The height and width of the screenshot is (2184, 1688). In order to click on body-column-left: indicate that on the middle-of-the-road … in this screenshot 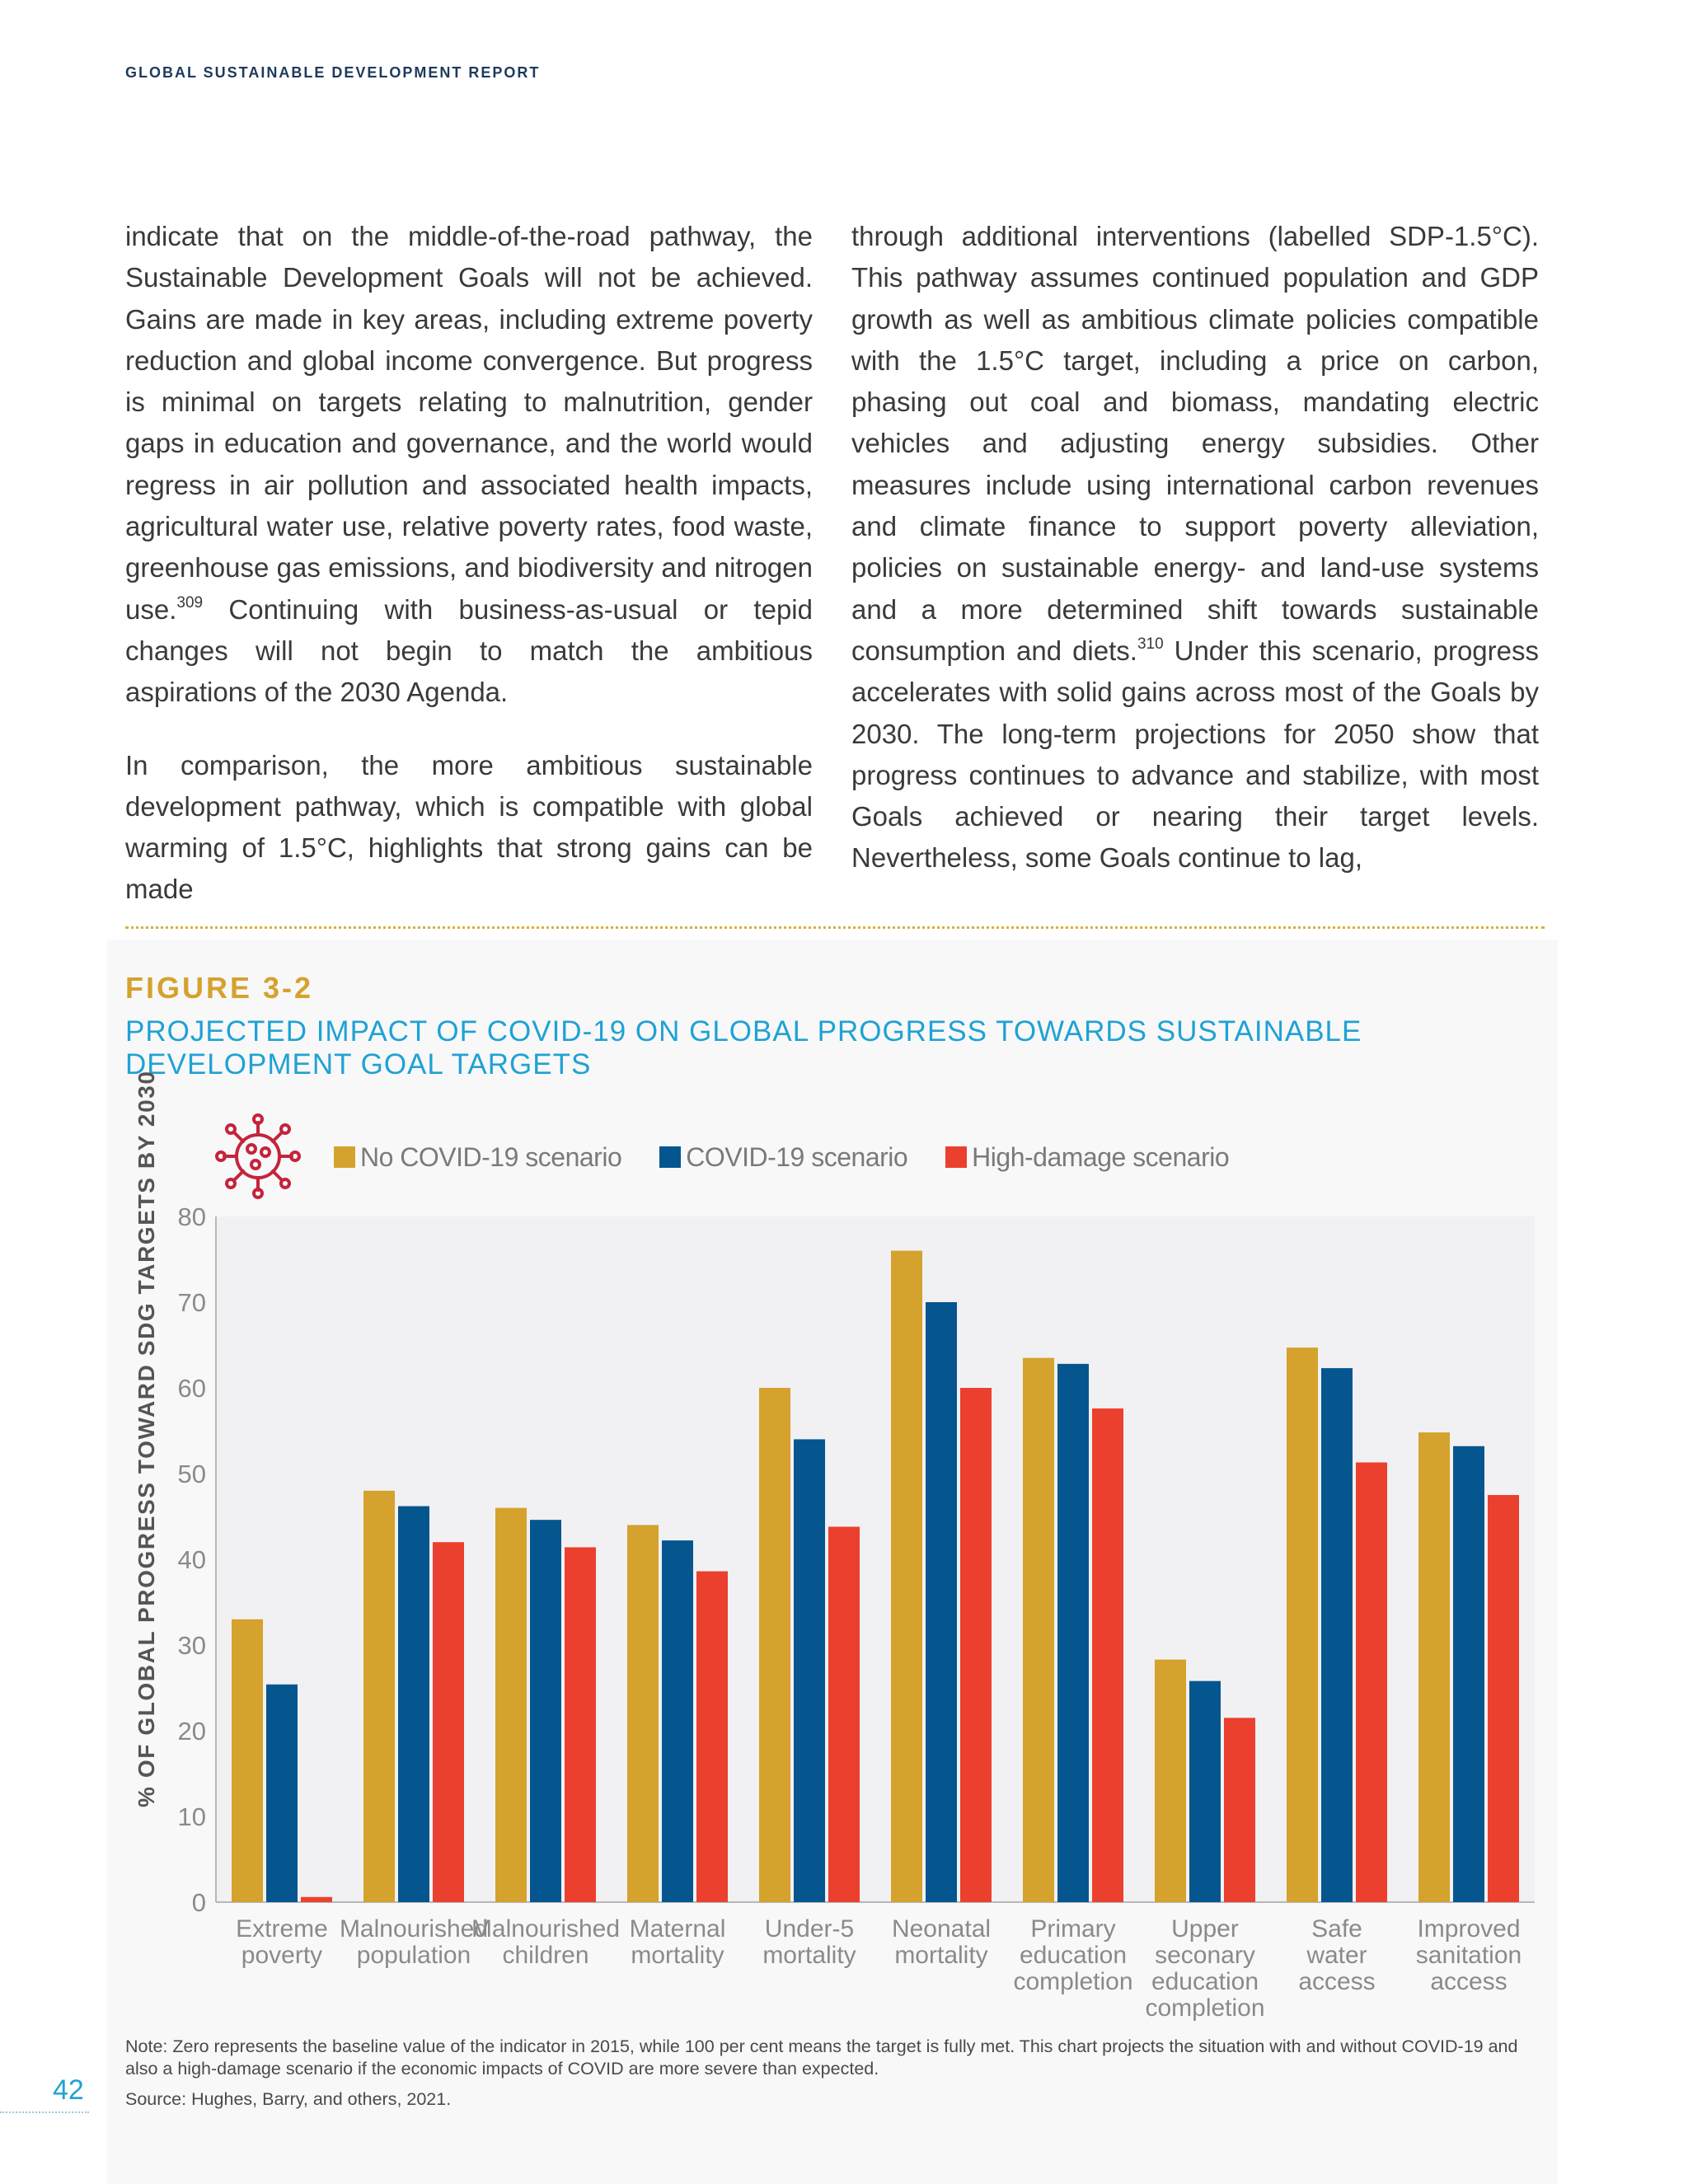, I will do `click(469, 563)`.